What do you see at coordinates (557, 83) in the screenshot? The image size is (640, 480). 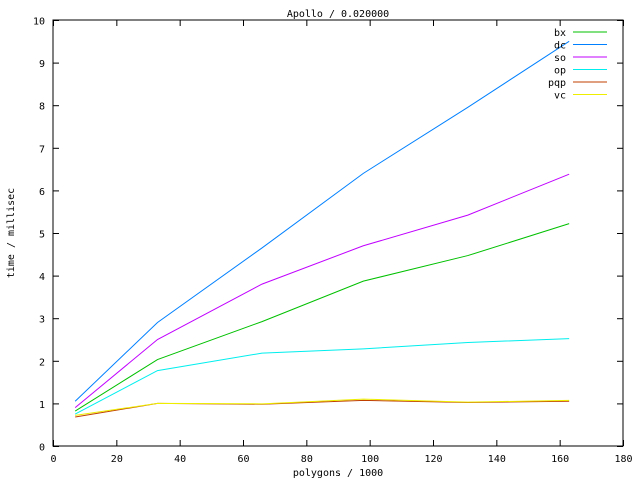 I see `legend-label-pqp: pqp` at bounding box center [557, 83].